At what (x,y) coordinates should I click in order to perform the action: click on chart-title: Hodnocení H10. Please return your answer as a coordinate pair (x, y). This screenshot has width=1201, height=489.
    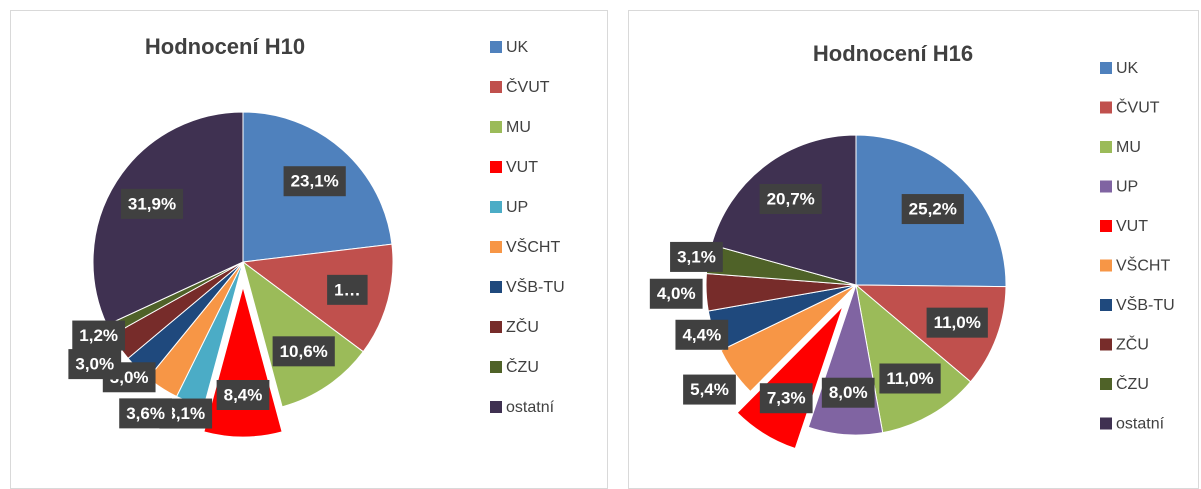
    Looking at the image, I should click on (225, 46).